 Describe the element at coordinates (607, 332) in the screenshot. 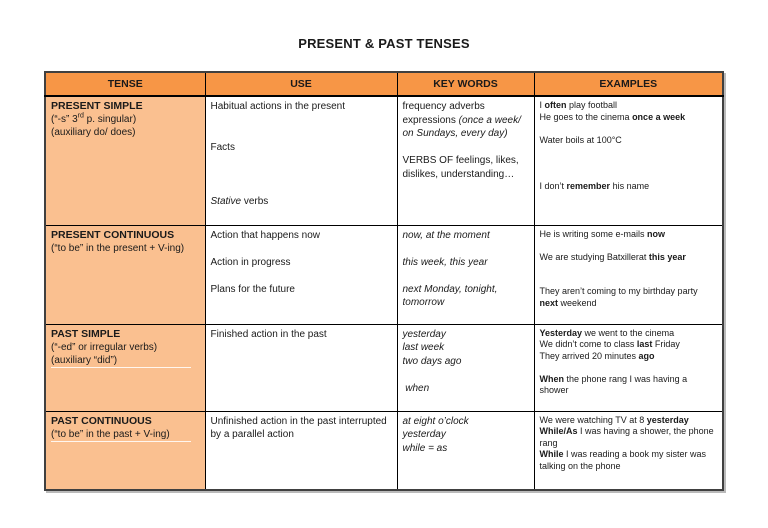

I see `text-line: Yesterday we went to the cinema` at that location.